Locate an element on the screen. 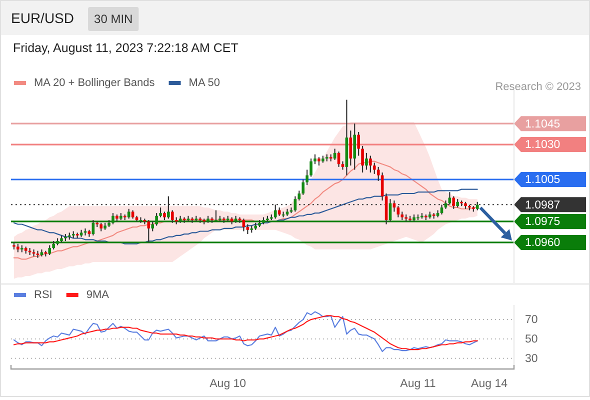 The height and width of the screenshot is (400, 590). x-tick-label: Aug 11 is located at coordinates (418, 384).